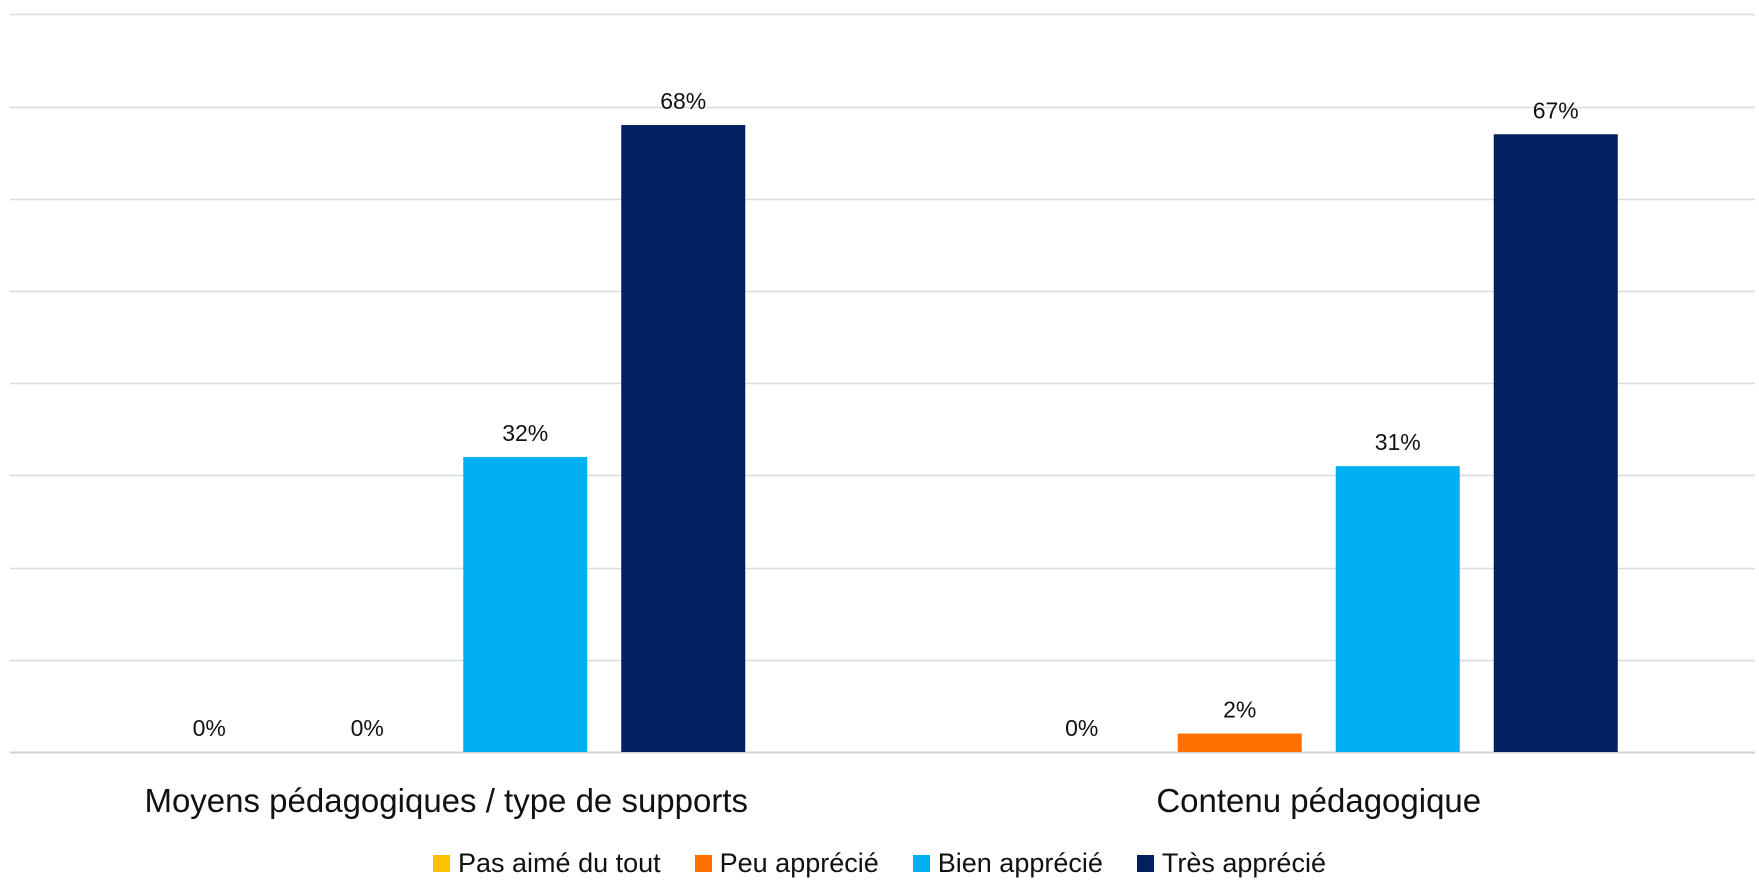 This screenshot has width=1759, height=886. I want to click on legend-label: Très apprécié, so click(1243, 862).